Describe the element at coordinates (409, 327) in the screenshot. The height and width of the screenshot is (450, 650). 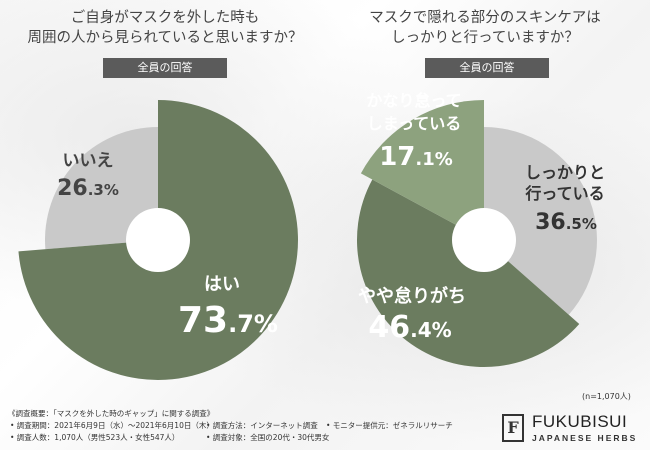
I see `value-somewhat-neglect: 46.4%` at that location.